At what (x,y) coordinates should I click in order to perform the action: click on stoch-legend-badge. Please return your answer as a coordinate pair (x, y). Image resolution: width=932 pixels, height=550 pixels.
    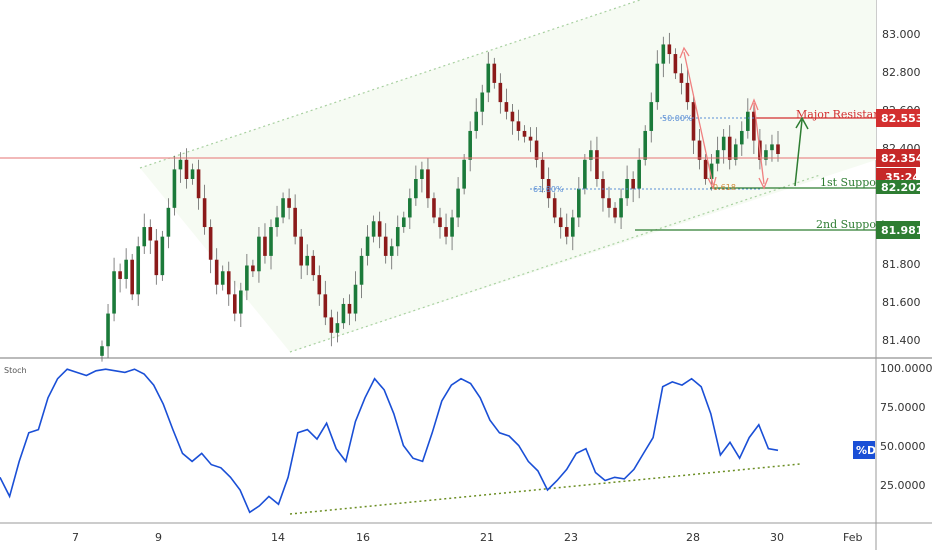
    Looking at the image, I should click on (864, 450).